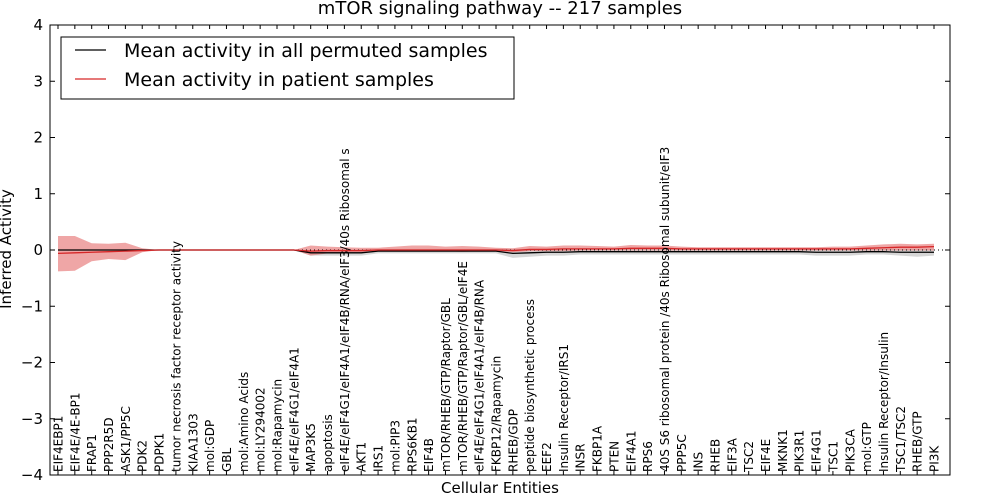  I want to click on x-tick-label: PPP5C, so click(682, 453).